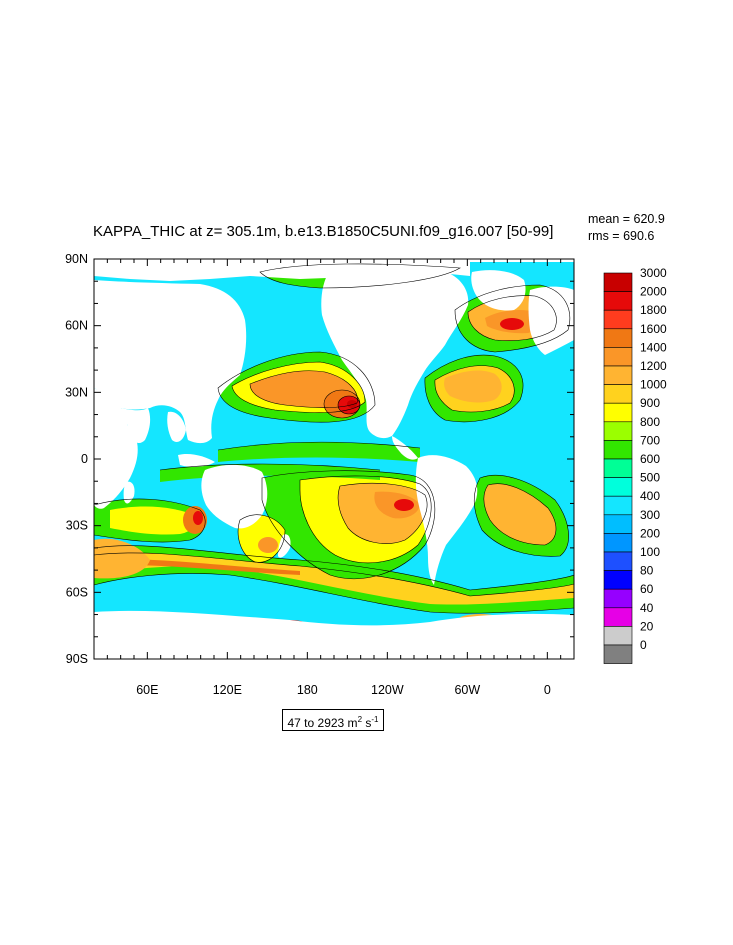  What do you see at coordinates (343, 690) in the screenshot?
I see `longitude-labels: 60E 120E 180 120W 60W 0` at bounding box center [343, 690].